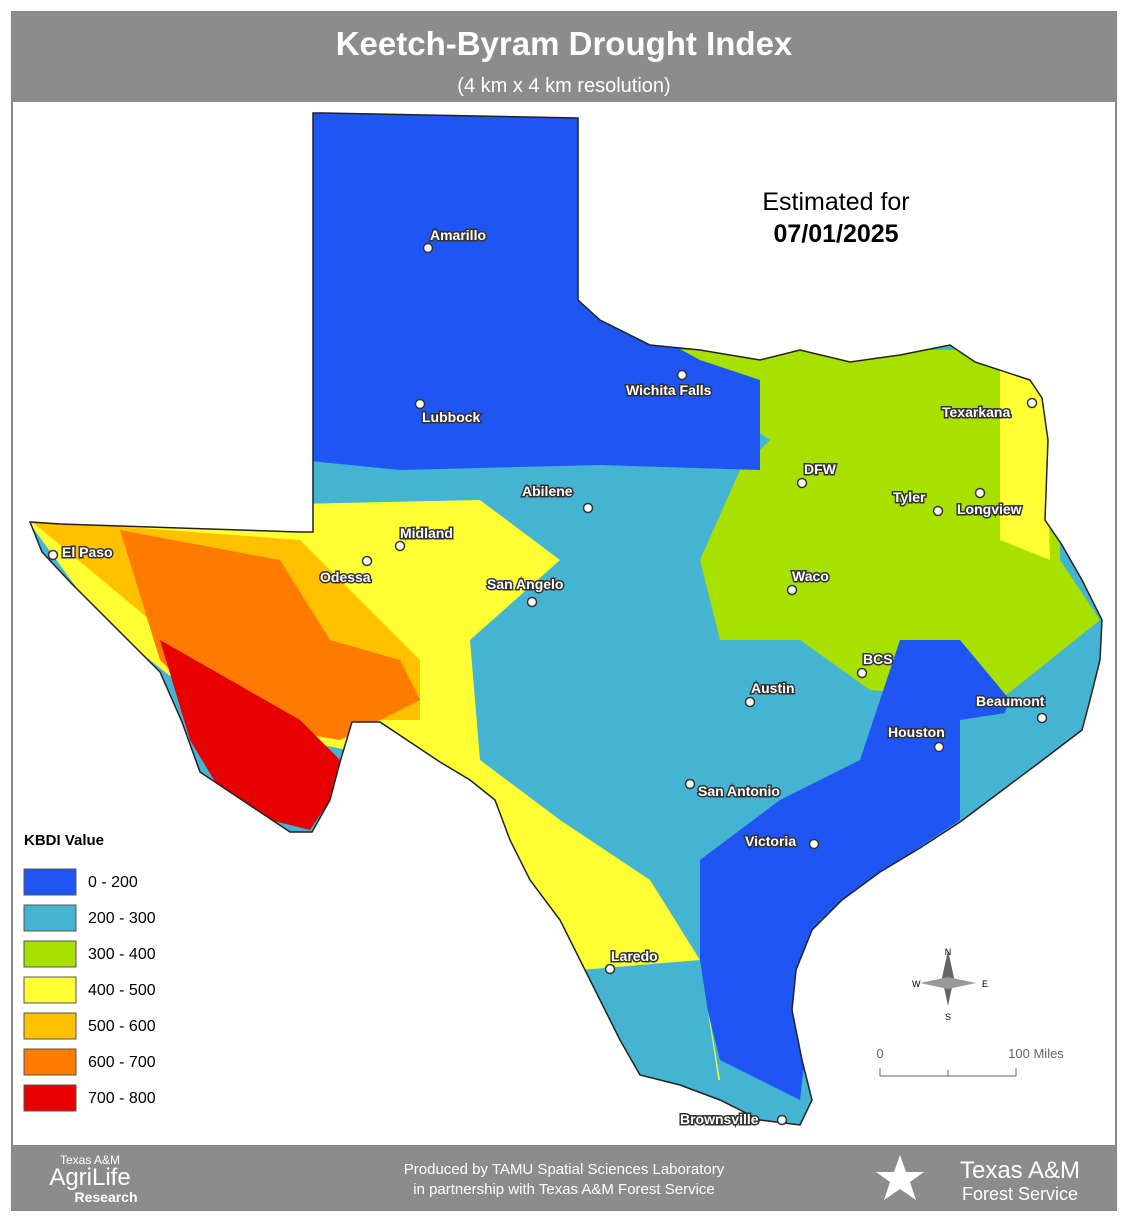  I want to click on star-logo, so click(900, 1177).